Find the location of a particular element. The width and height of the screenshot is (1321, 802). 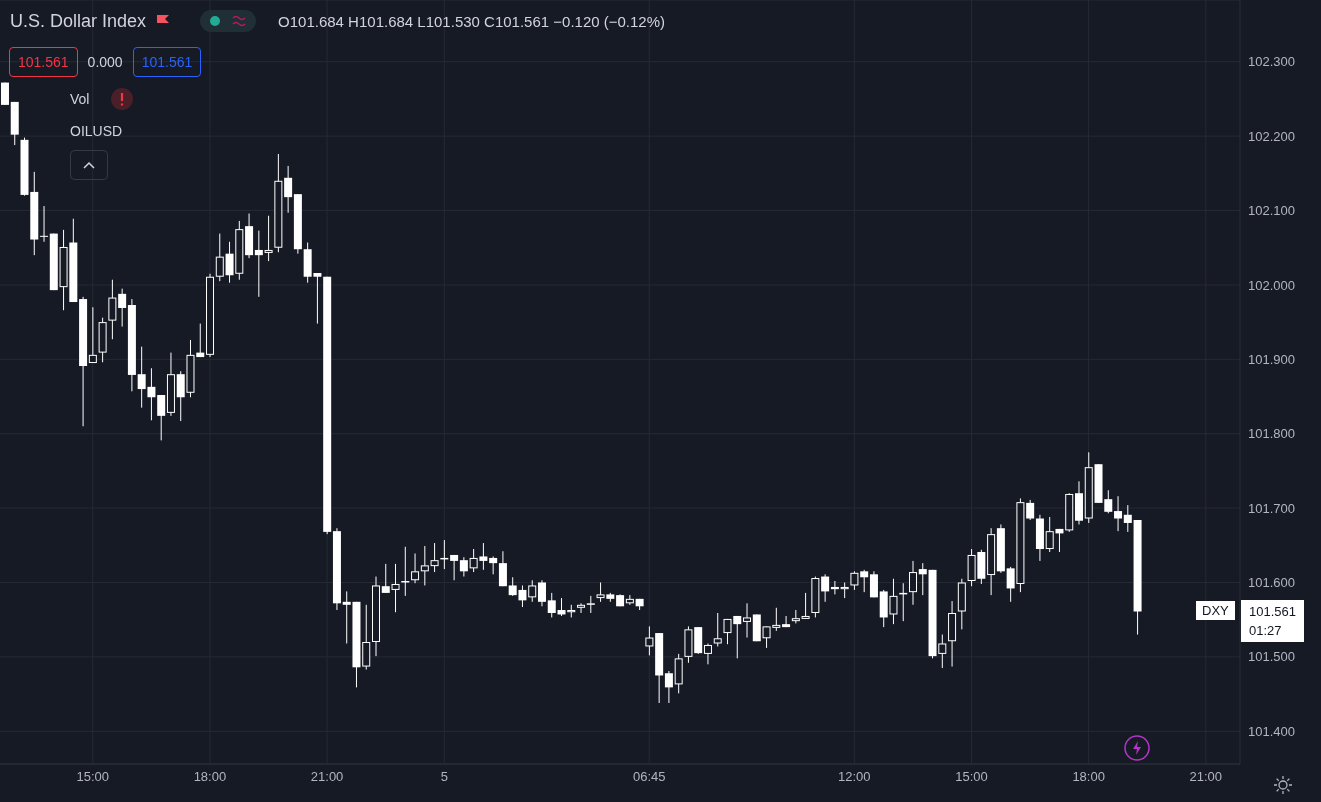

y-tick-label: 101.900 is located at coordinates (1271, 359).